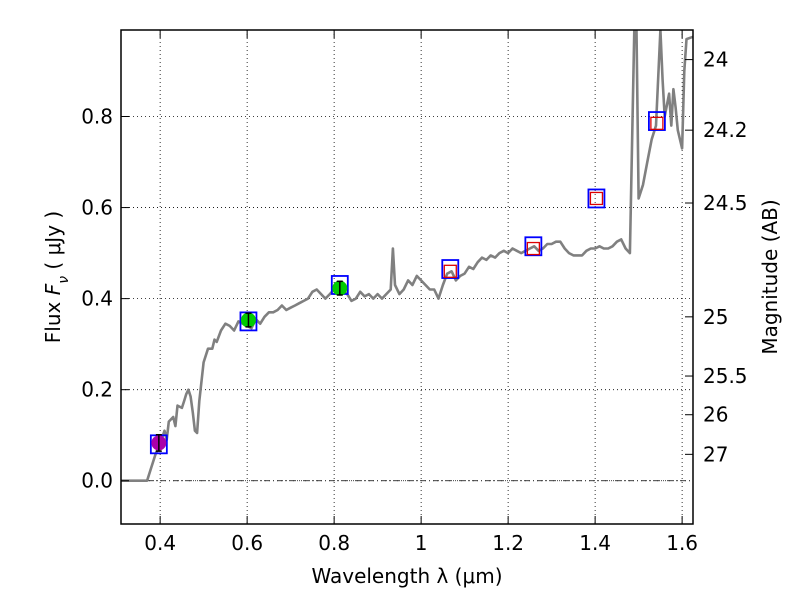  What do you see at coordinates (725, 130) in the screenshot?
I see `magnitude-tick-label: 24.2` at bounding box center [725, 130].